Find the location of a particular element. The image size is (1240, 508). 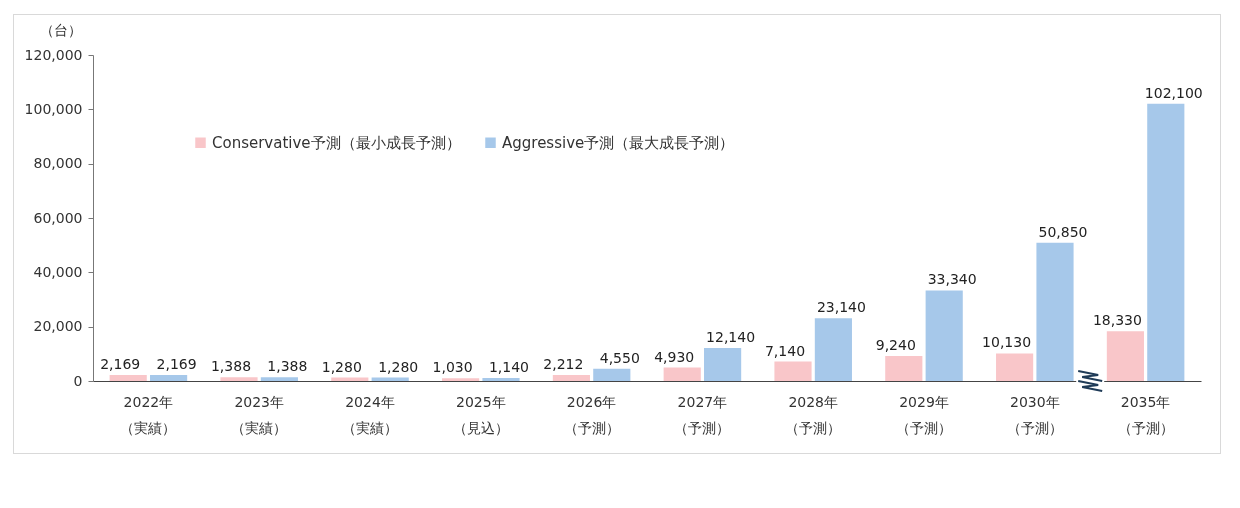

data-label: 2,212 is located at coordinates (563, 363).